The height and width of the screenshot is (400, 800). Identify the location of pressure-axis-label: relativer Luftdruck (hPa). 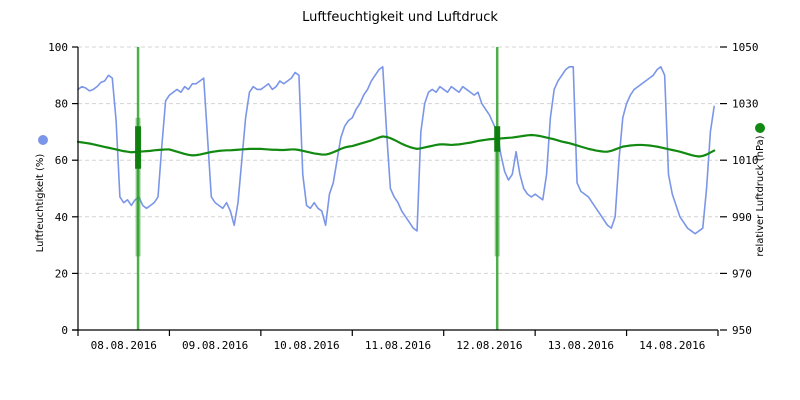
(760, 195).